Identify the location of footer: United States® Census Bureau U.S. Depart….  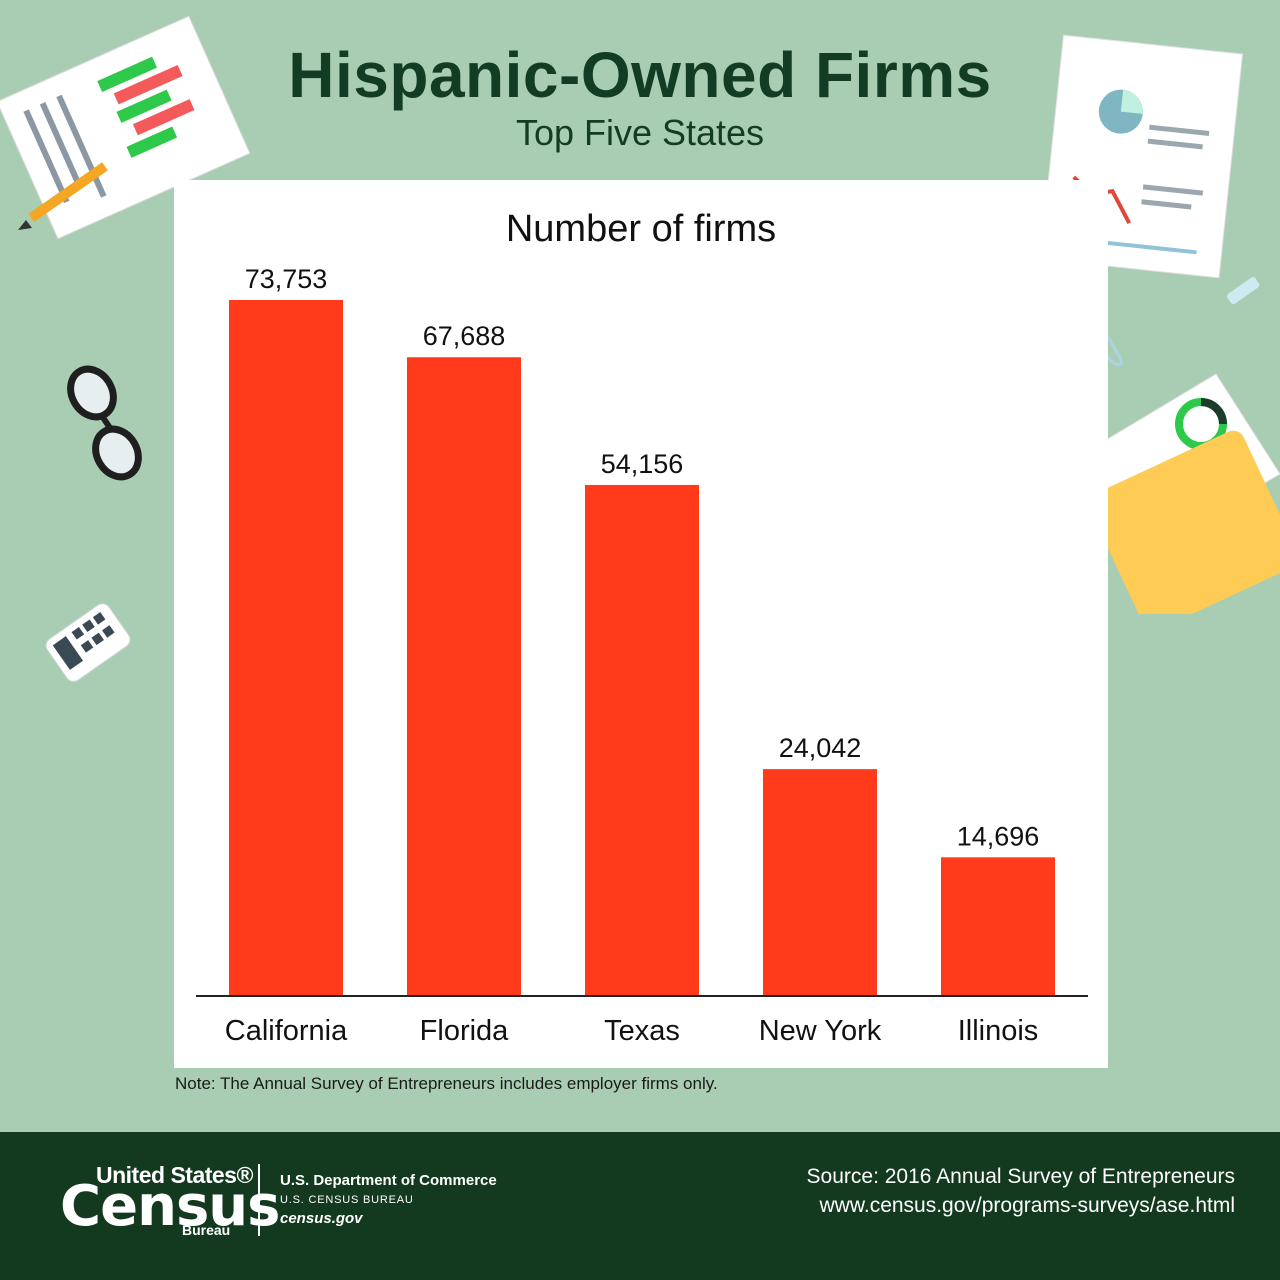
(640, 1206).